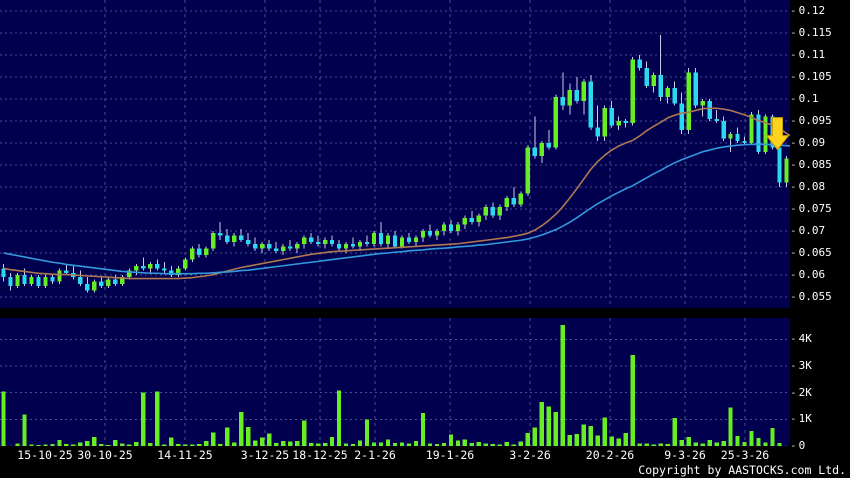  I want to click on date-axis-tick: 19-1-26, so click(450, 455).